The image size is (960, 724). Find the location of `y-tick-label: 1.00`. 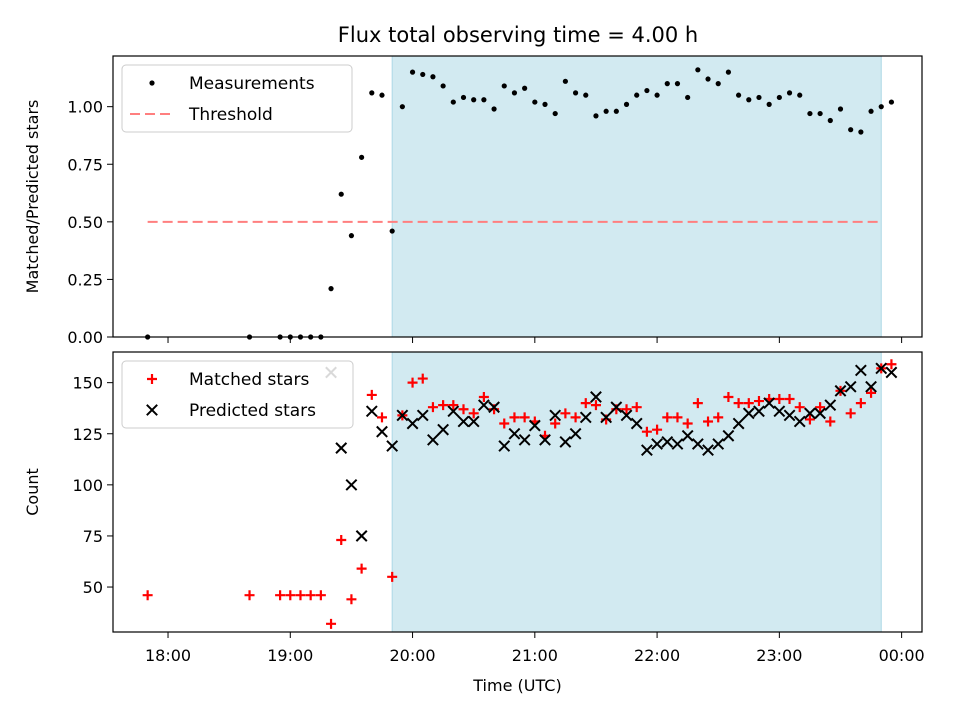

y-tick-label: 1.00 is located at coordinates (85, 107).